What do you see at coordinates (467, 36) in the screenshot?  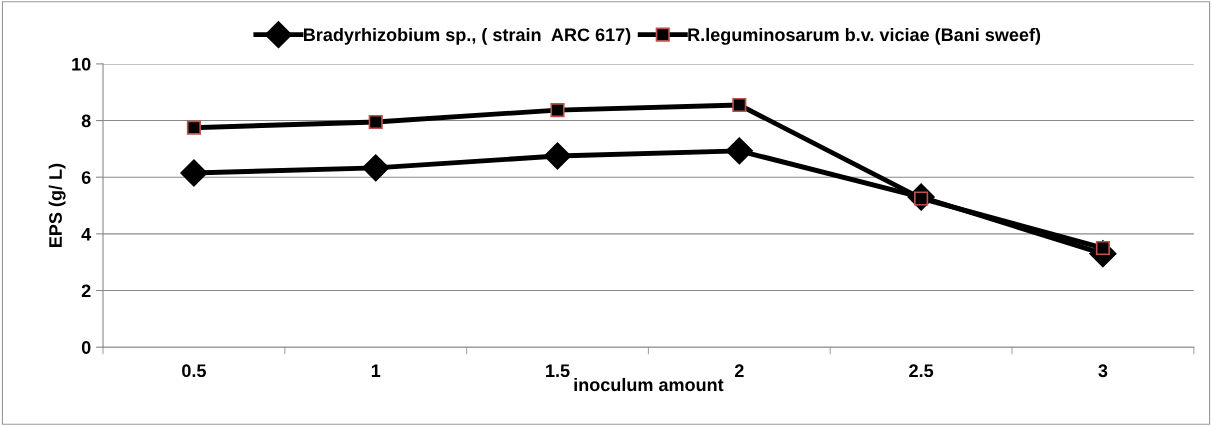 I see `legend-label: Bradyrhizobium sp., ( strain ARC 617)` at bounding box center [467, 36].